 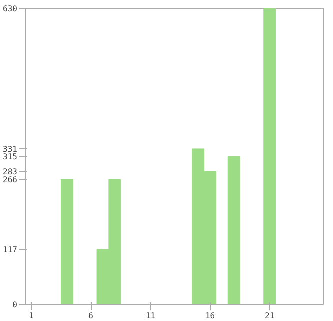 What do you see at coordinates (151, 316) in the screenshot?
I see `x-tick-label: 11` at bounding box center [151, 316].